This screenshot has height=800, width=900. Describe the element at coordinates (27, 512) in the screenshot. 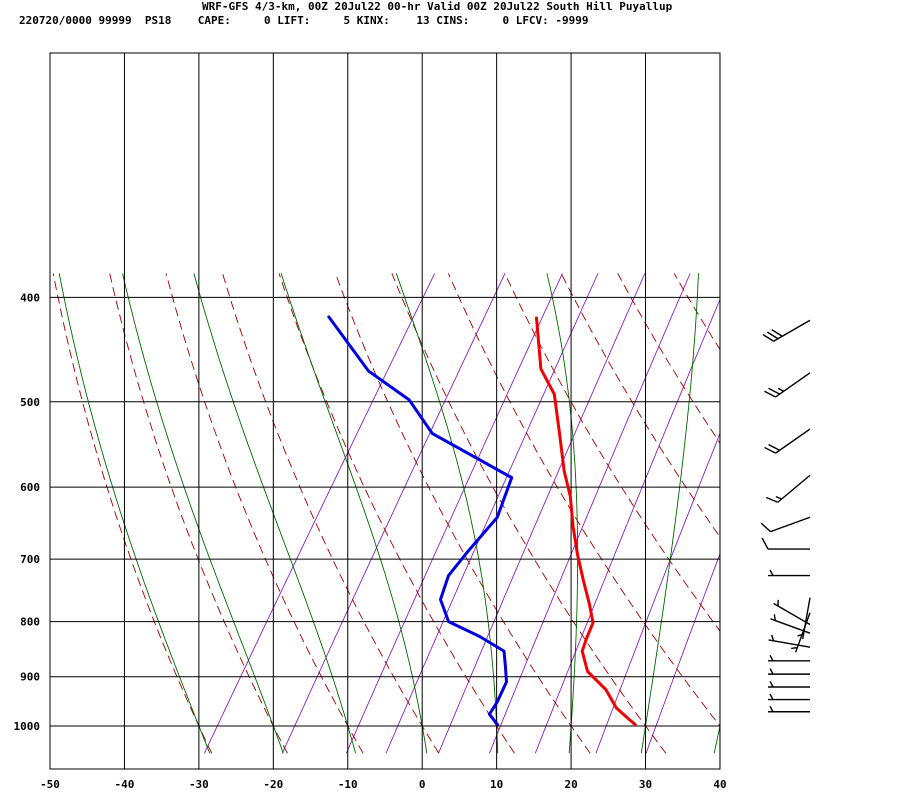

I see `pressure-axis: 400 500 600 700 800 900 1000` at that location.